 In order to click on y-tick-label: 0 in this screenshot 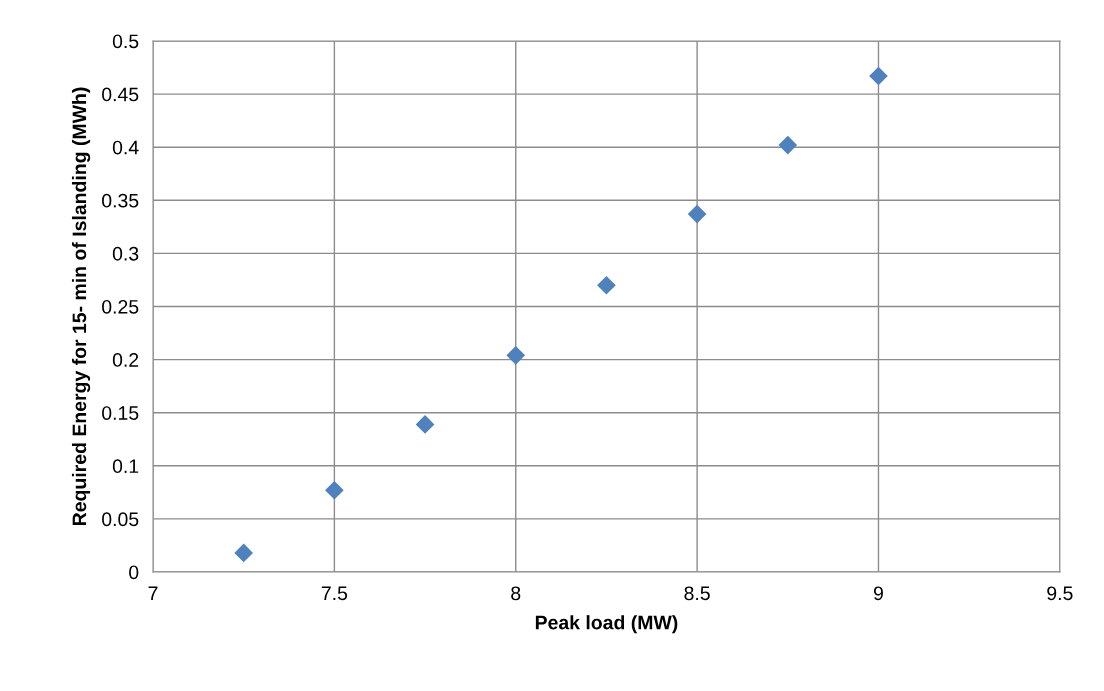, I will do `click(134, 572)`.